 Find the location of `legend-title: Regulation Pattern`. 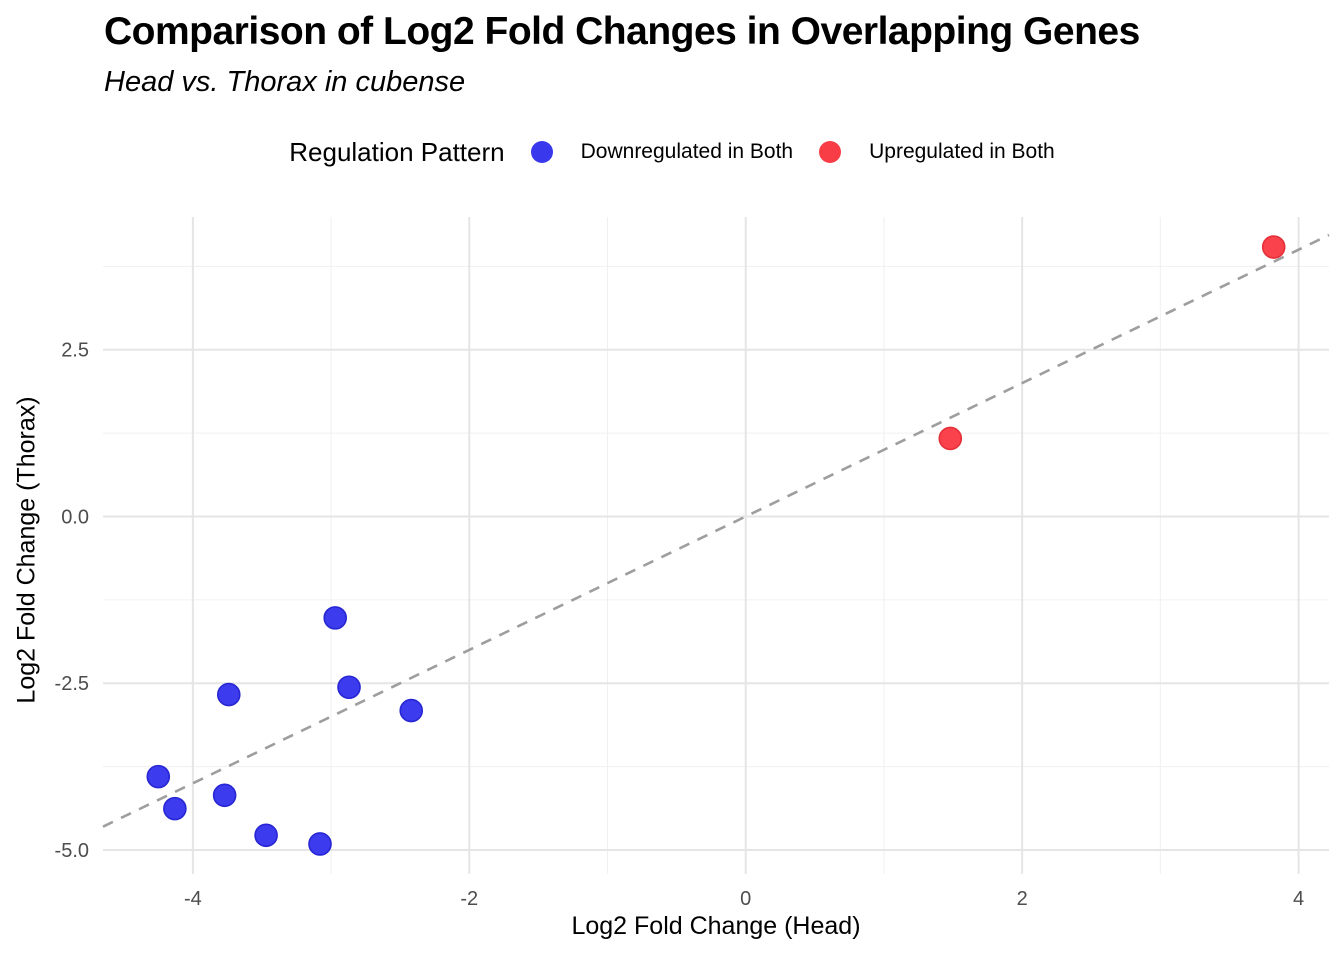

legend-title: Regulation Pattern is located at coordinates (397, 151).